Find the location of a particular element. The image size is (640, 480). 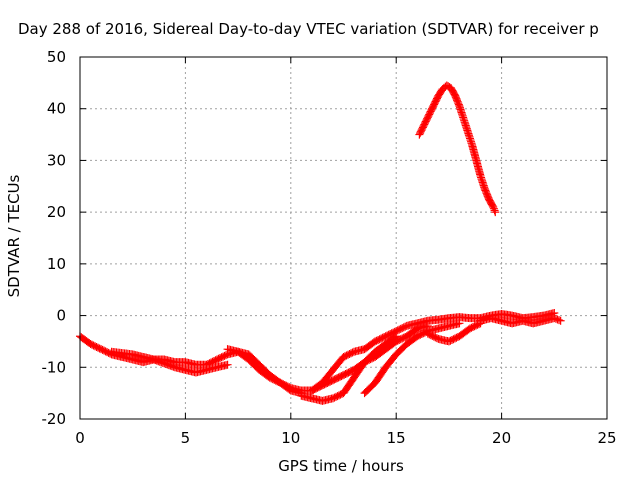

x-tick-label: 0 is located at coordinates (80, 438).